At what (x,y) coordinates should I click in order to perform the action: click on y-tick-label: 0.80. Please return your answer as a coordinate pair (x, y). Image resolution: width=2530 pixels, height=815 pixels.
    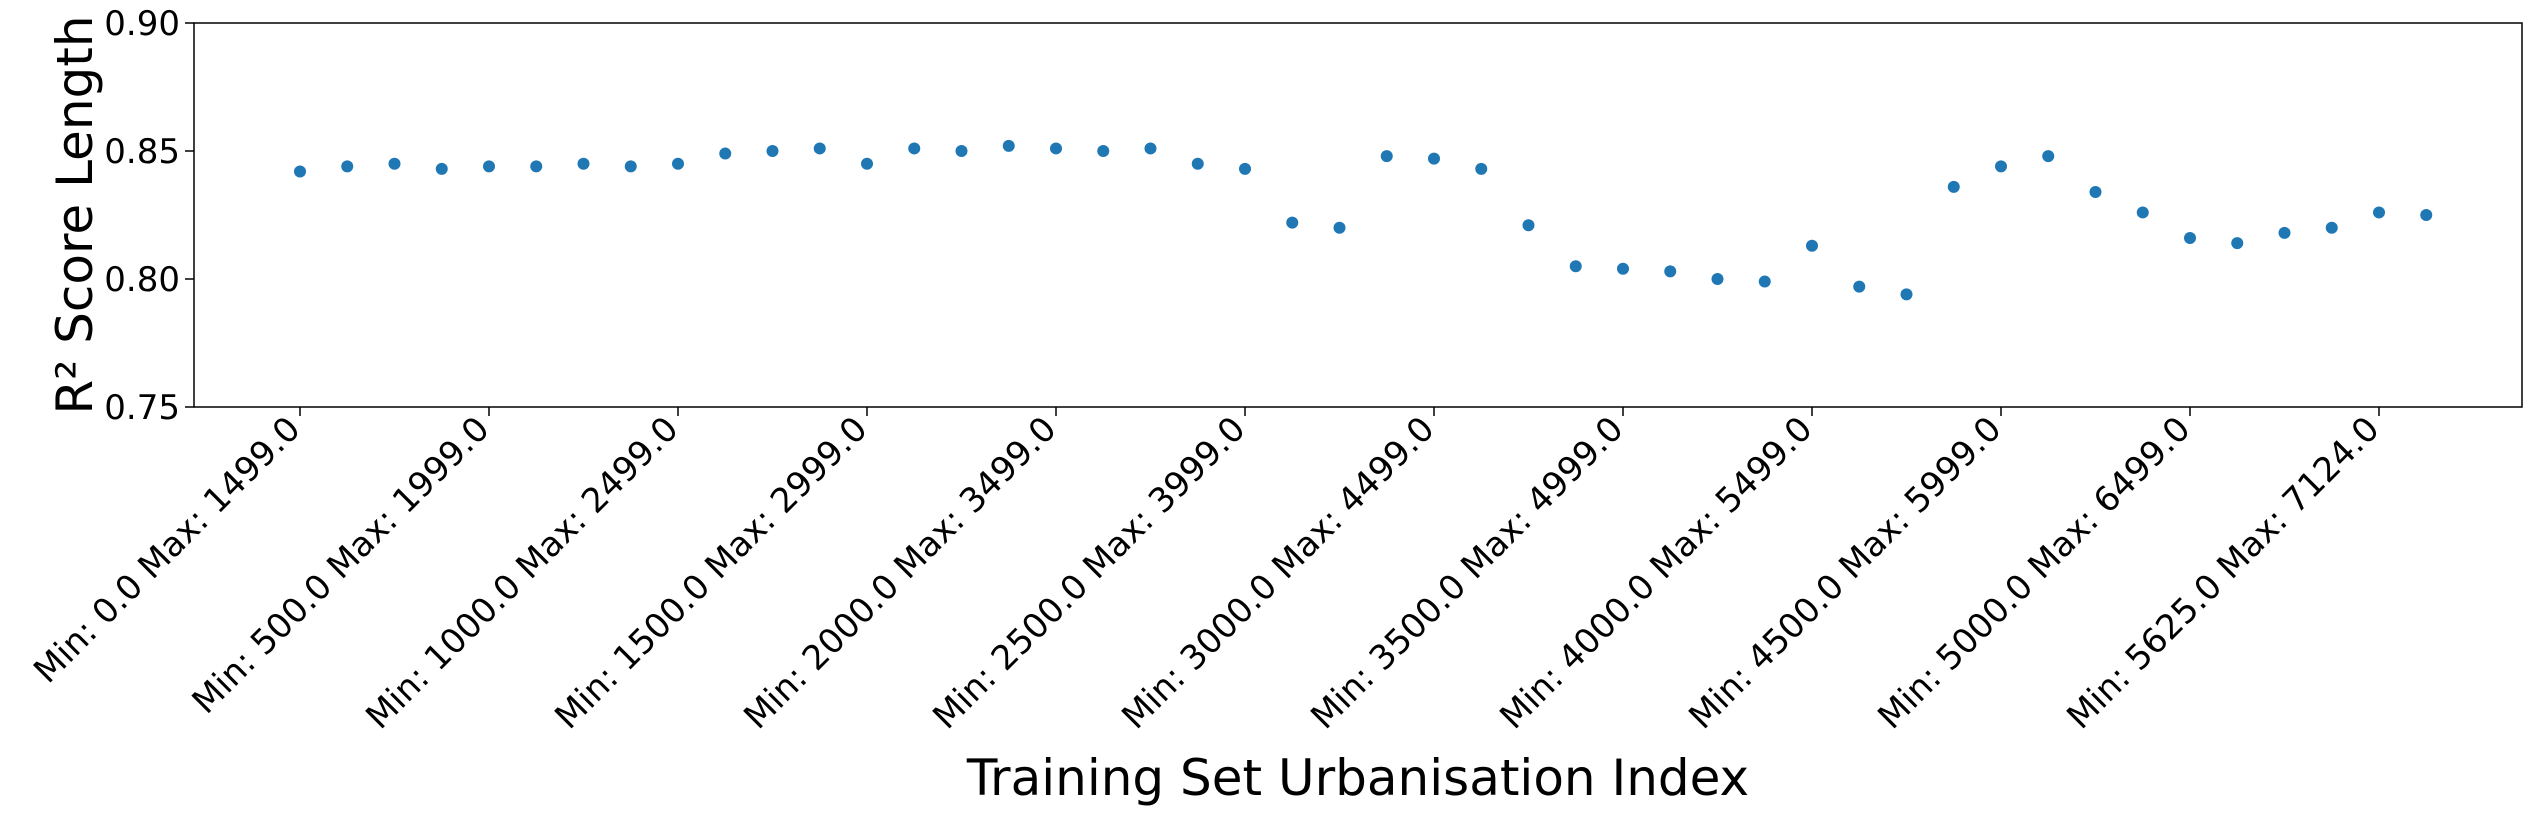
    Looking at the image, I should click on (142, 280).